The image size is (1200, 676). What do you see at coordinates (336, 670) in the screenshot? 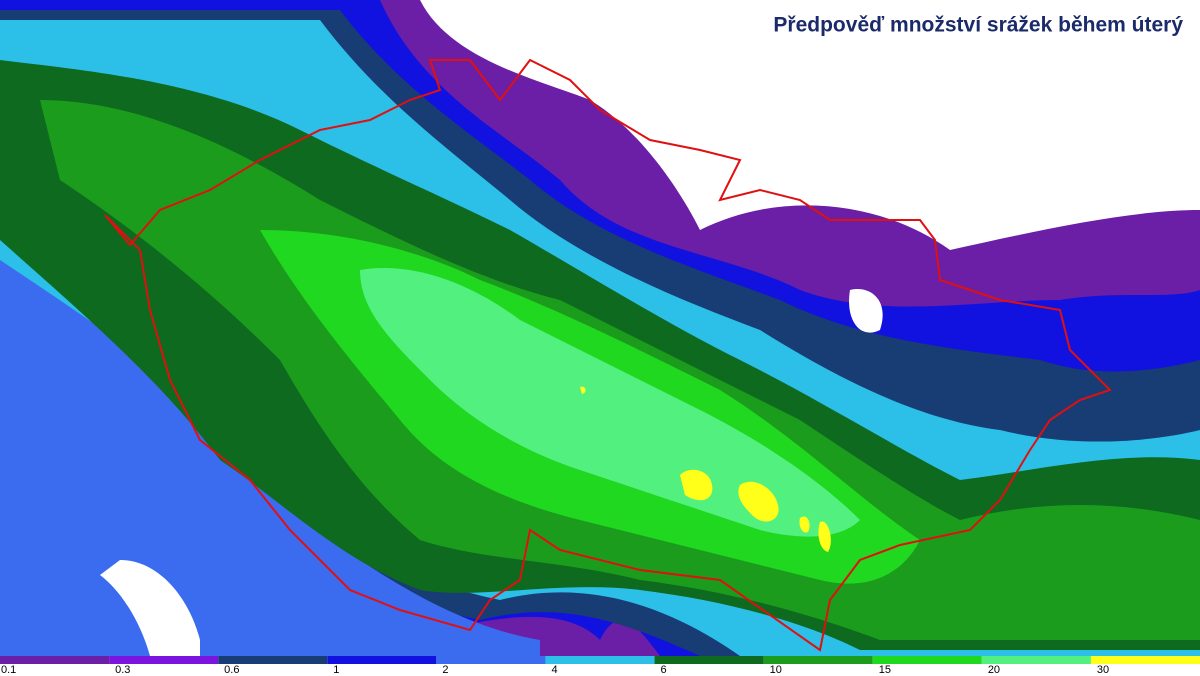
I see `legend-label: 1` at bounding box center [336, 670].